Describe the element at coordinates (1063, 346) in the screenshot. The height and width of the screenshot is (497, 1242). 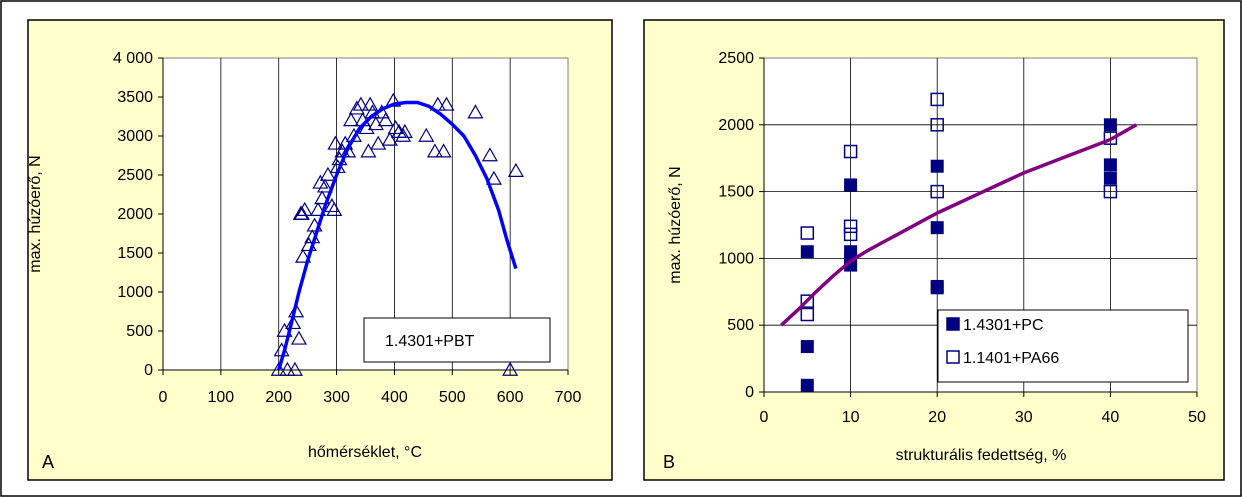
I see `panel-b-legend-box` at that location.